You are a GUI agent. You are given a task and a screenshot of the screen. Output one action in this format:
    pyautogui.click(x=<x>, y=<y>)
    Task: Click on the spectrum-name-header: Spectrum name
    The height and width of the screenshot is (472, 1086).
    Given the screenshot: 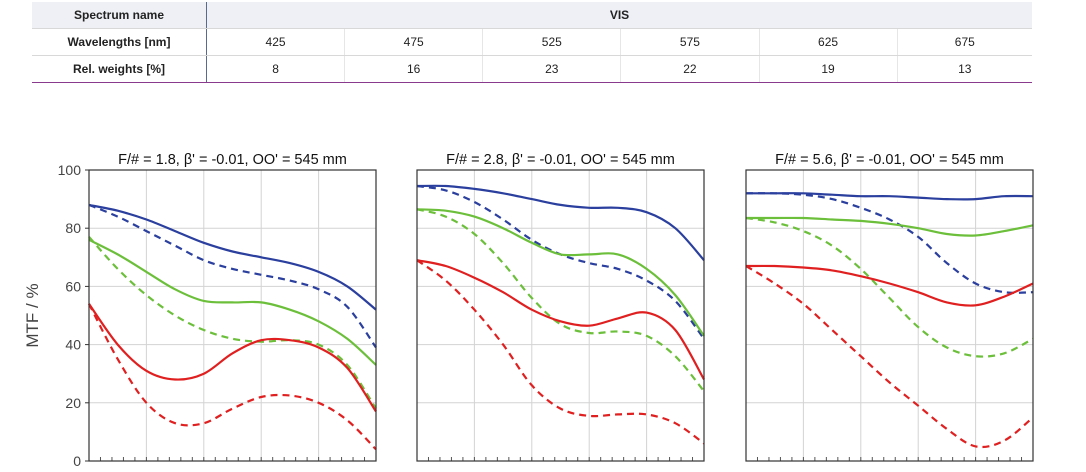 What is the action you would take?
    pyautogui.click(x=119, y=15)
    